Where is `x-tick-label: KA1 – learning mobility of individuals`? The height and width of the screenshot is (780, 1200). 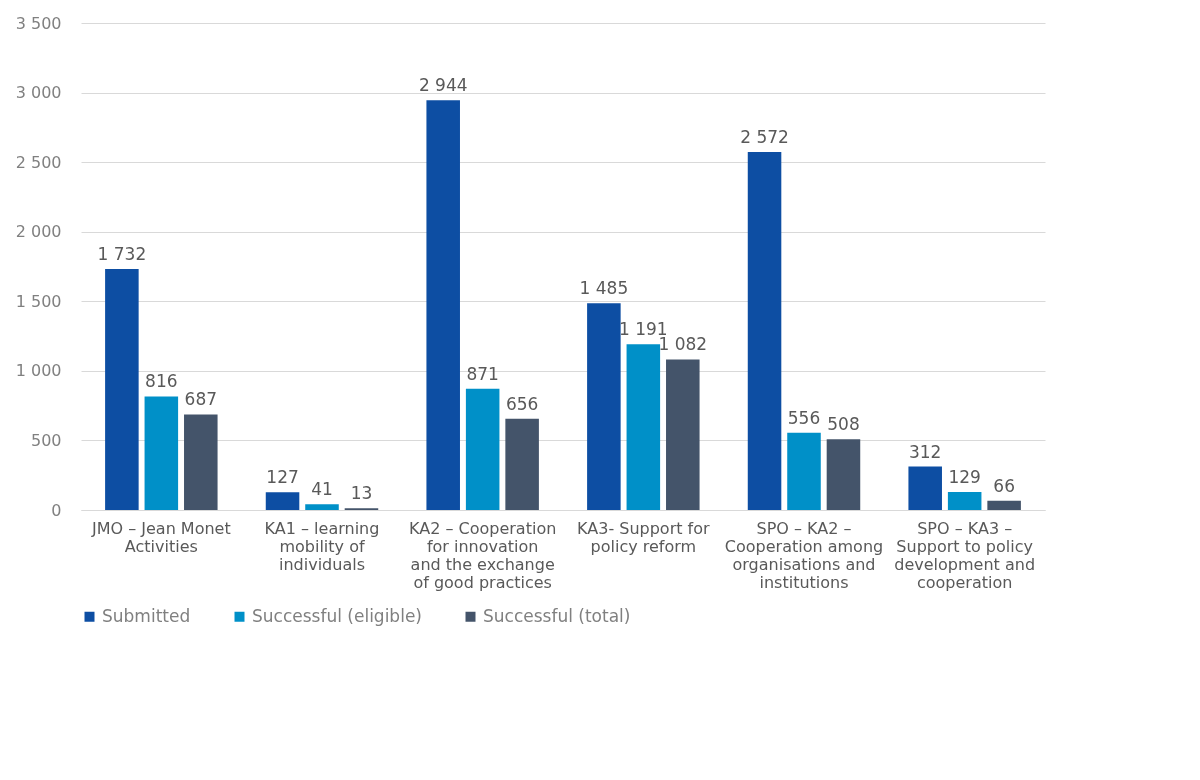
x-tick-label: KA1 – learning mobility of individuals is located at coordinates (322, 546).